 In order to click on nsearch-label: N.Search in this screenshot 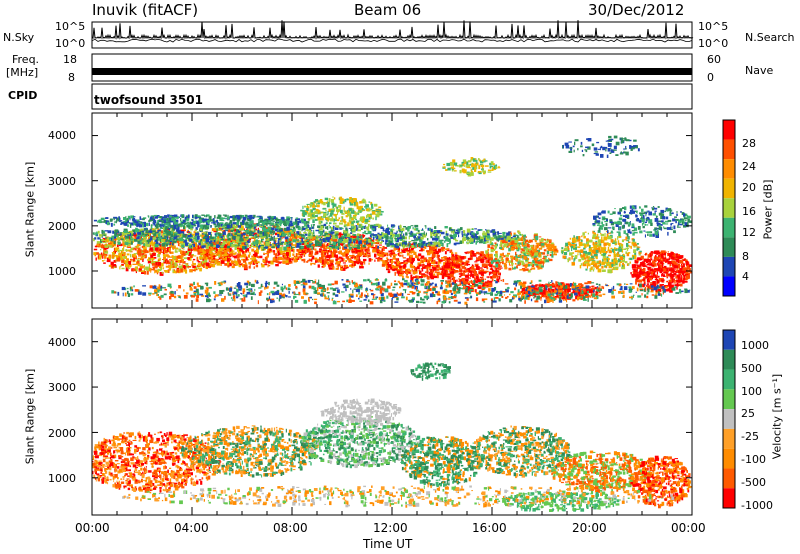, I will do `click(770, 37)`.